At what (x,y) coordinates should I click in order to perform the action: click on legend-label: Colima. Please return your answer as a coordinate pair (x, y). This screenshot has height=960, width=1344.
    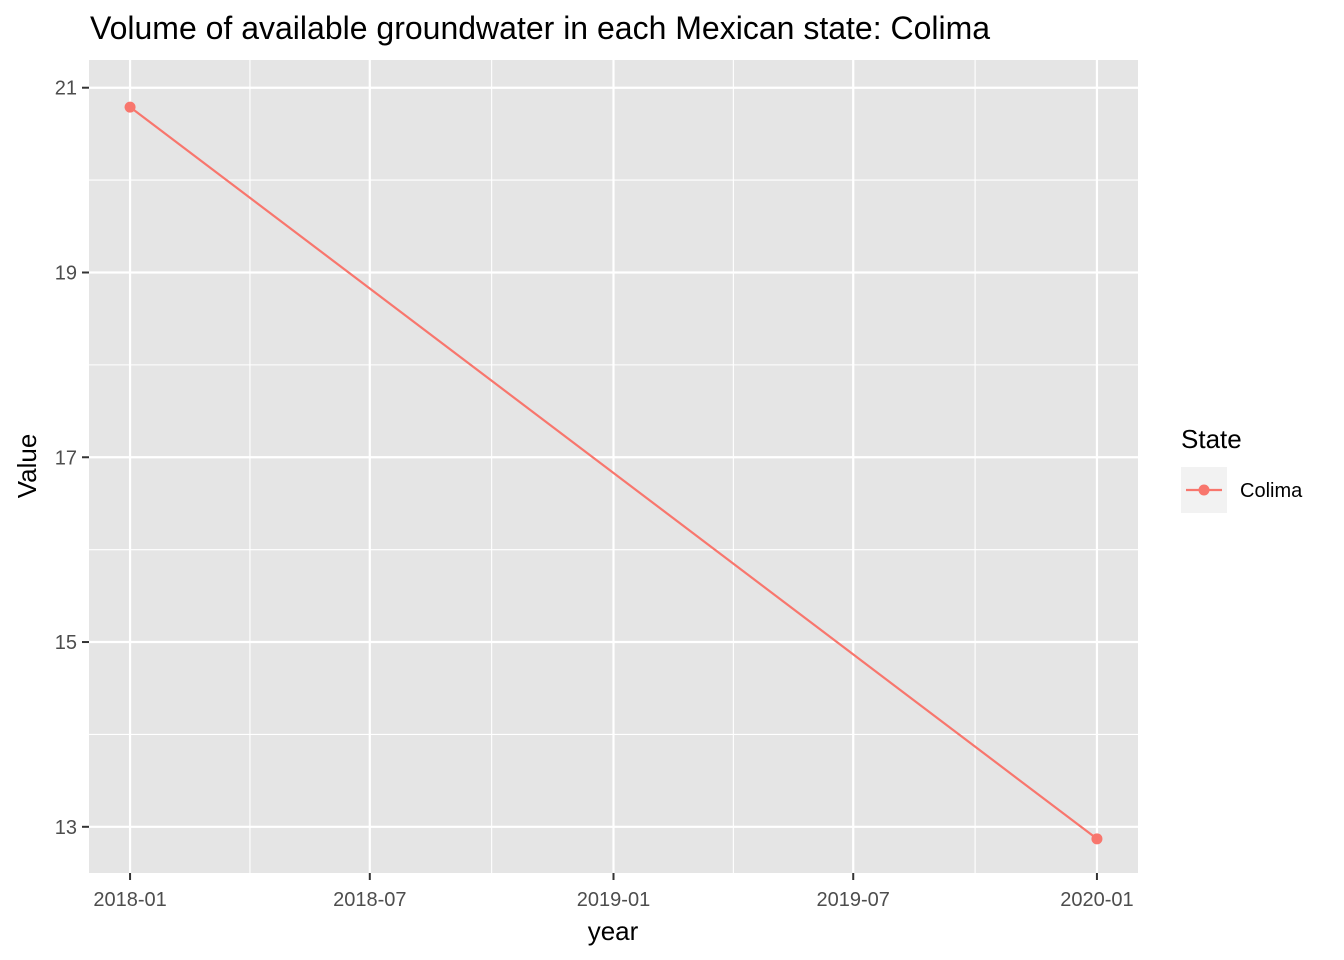
    Looking at the image, I should click on (1271, 491).